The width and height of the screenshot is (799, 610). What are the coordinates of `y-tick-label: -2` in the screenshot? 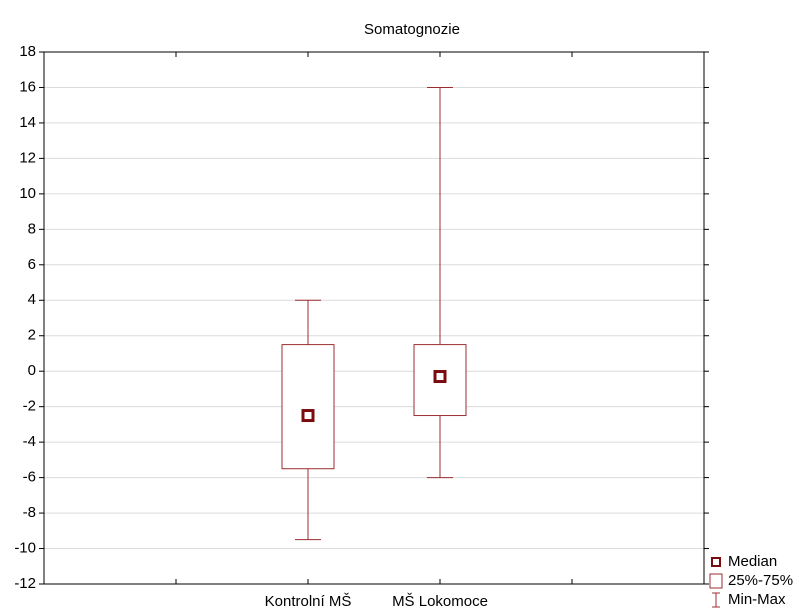 It's located at (29, 406).